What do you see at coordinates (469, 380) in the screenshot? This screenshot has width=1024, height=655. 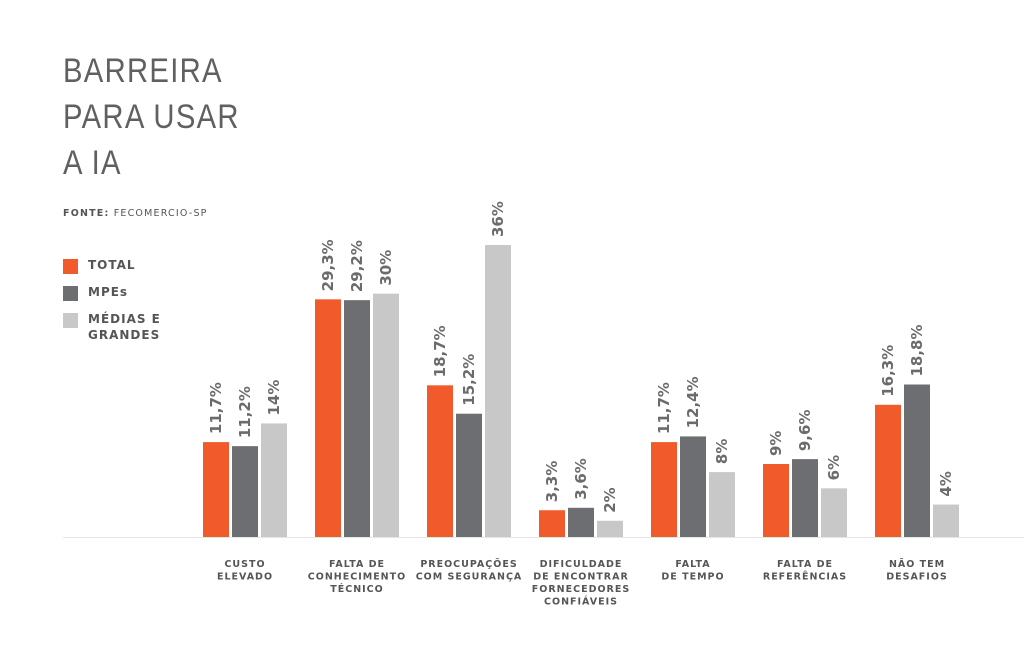 I see `value-label-mpes: 15,2%` at bounding box center [469, 380].